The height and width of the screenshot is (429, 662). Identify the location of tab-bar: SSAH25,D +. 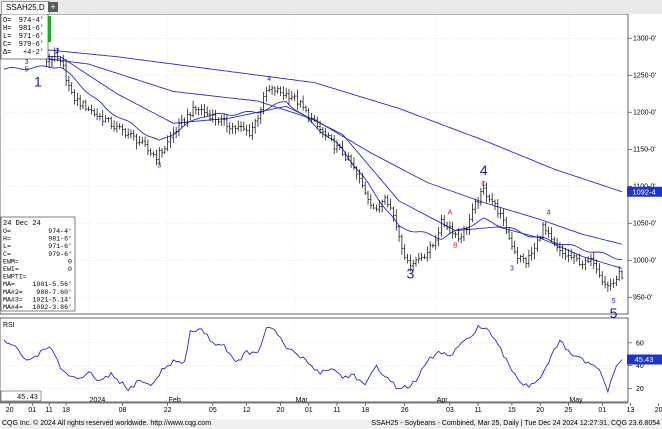
(331, 7).